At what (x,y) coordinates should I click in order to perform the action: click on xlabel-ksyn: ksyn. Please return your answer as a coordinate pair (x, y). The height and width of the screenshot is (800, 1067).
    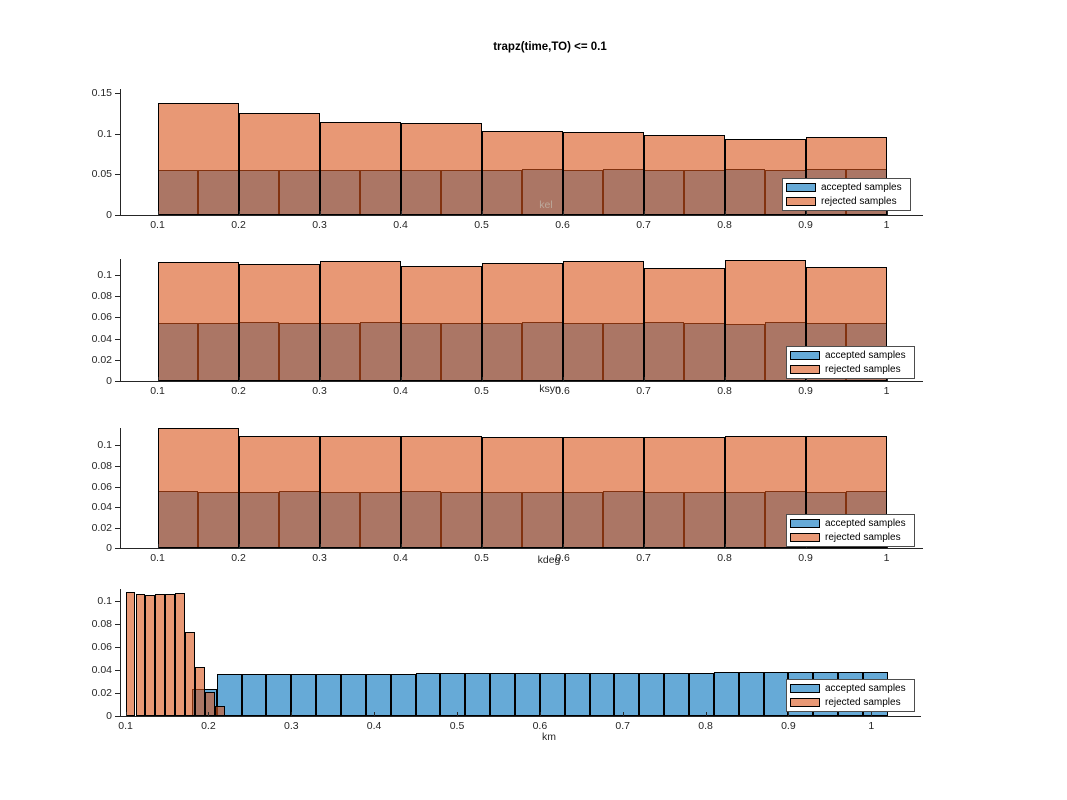
    Looking at the image, I should click on (550, 389).